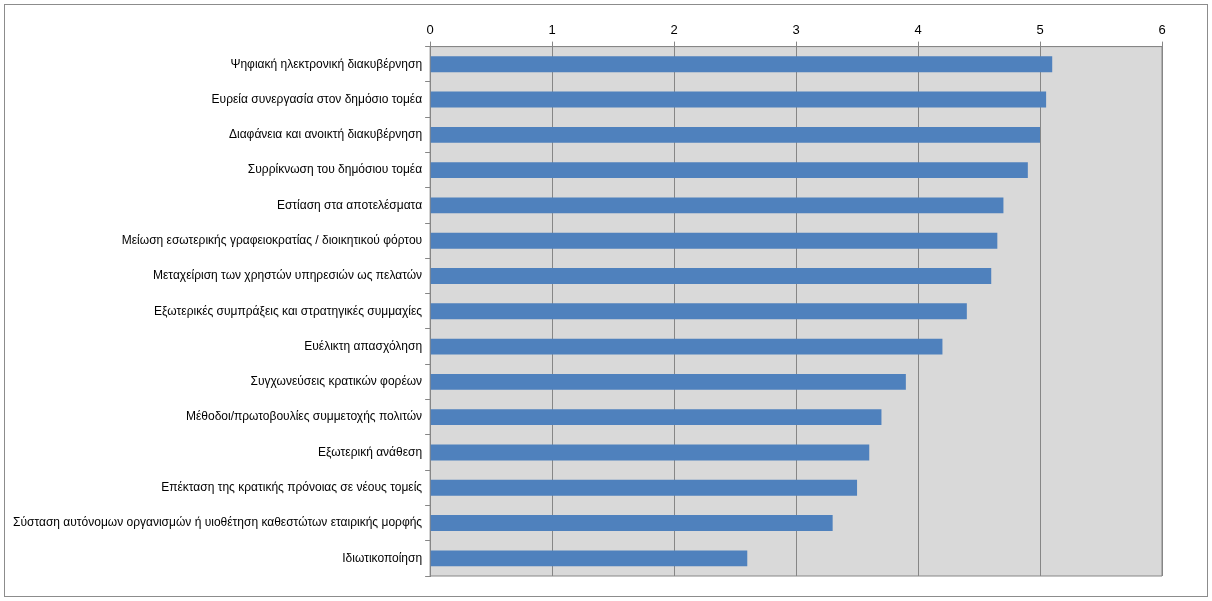 Image resolution: width=1212 pixels, height=601 pixels. I want to click on y-tick-label: Ιδιωτικοποίηση, so click(382, 557).